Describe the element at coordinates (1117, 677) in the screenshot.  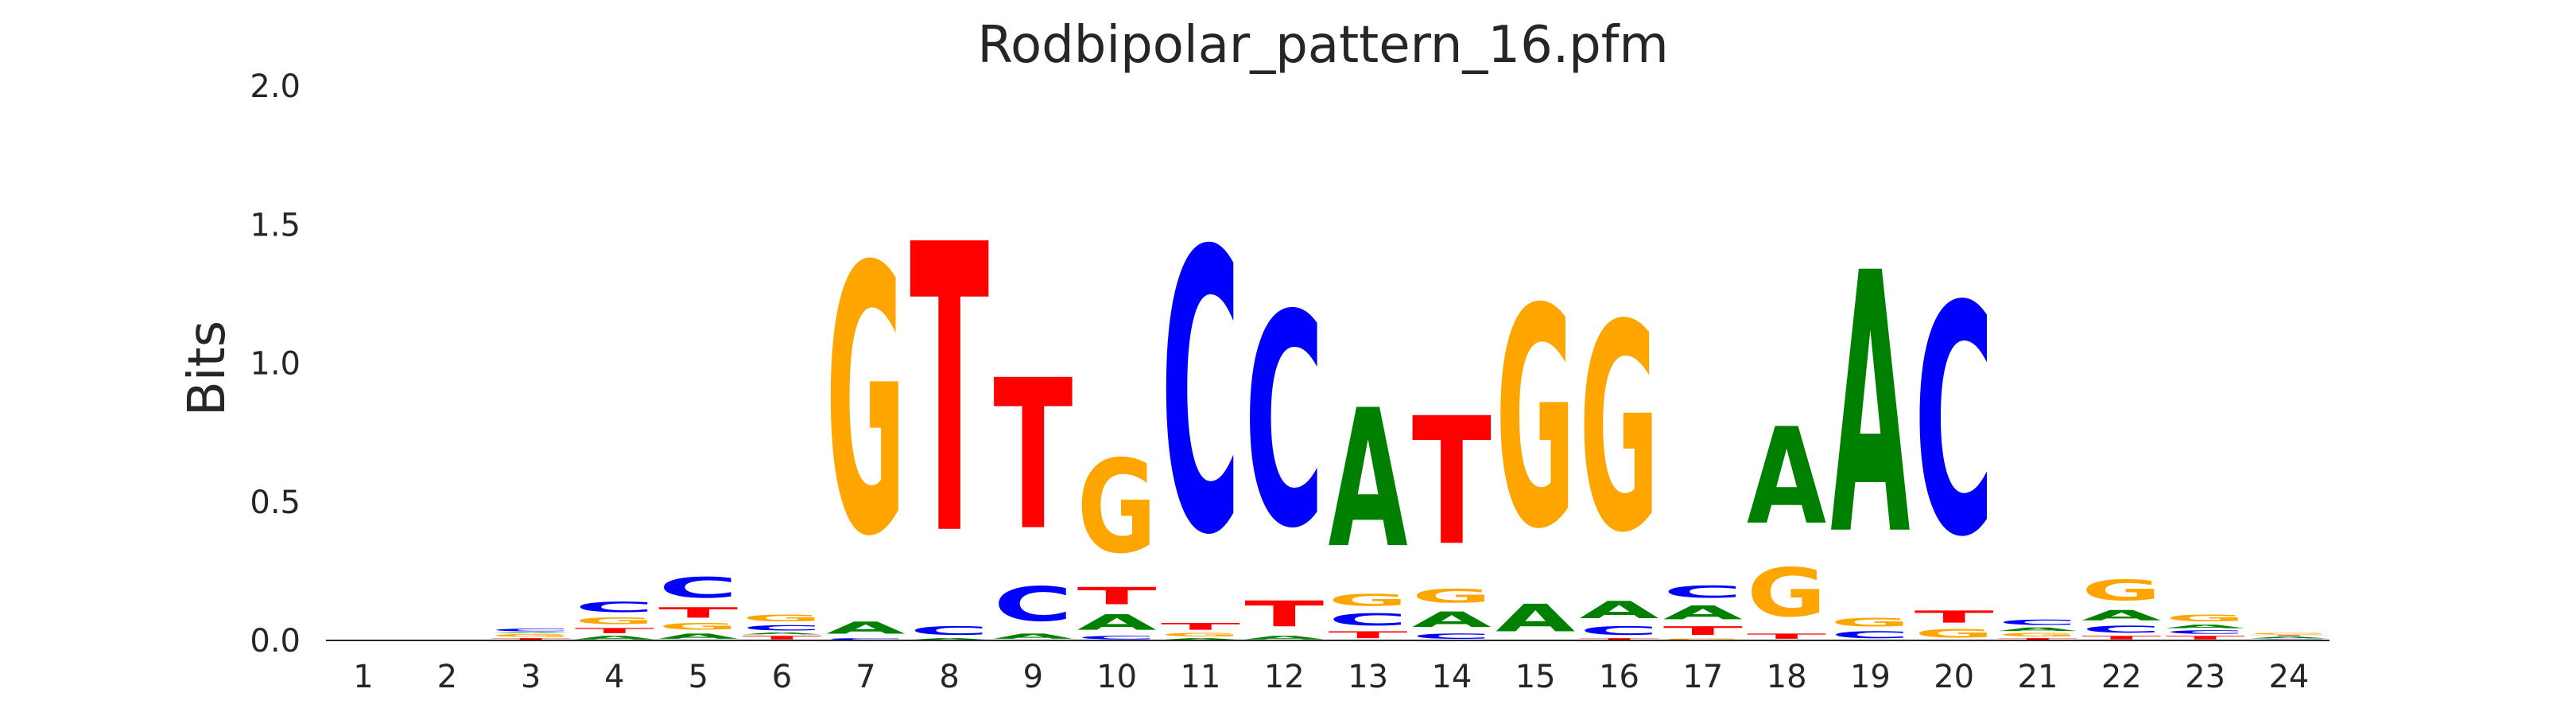
I see `x-tick-label: 10` at that location.